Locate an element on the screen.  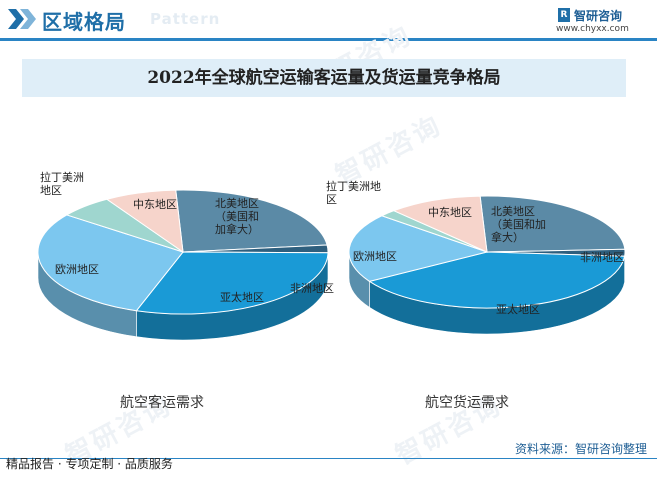
header-divider is located at coordinates (328, 39).